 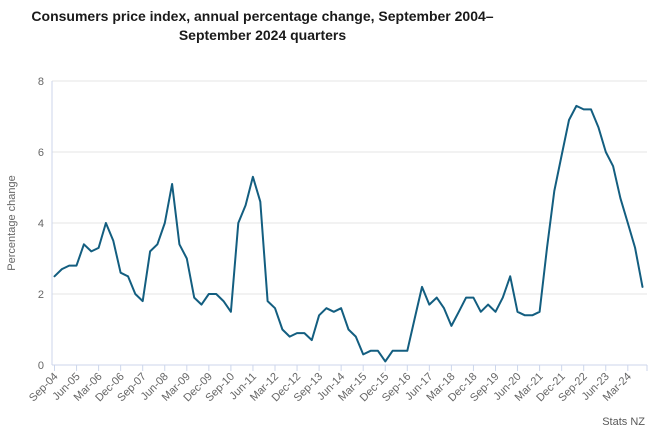 What do you see at coordinates (41, 153) in the screenshot?
I see `y-axis-label: 6` at bounding box center [41, 153].